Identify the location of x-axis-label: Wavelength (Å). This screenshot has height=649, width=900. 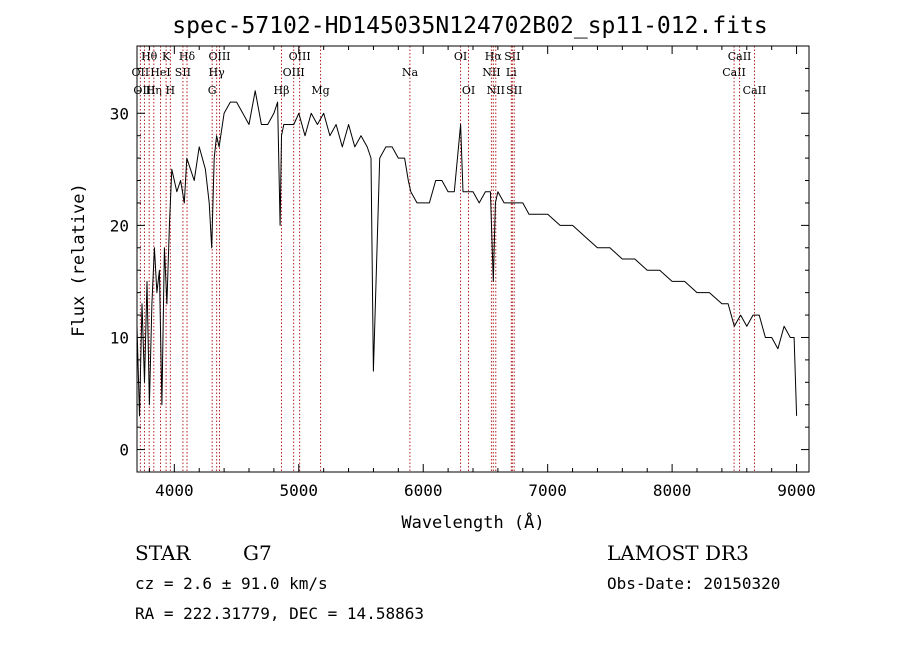
(472, 522).